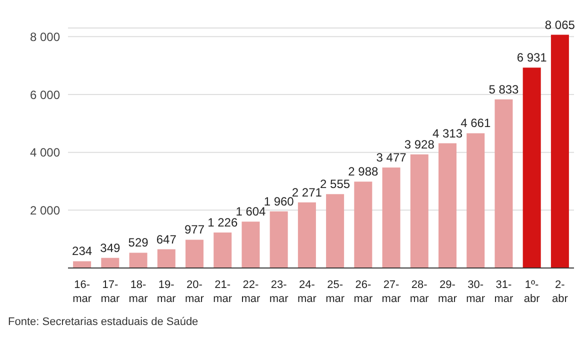 The height and width of the screenshot is (341, 580). Describe the element at coordinates (420, 292) in the screenshot. I see `x-tick-label: 28-mar` at that location.